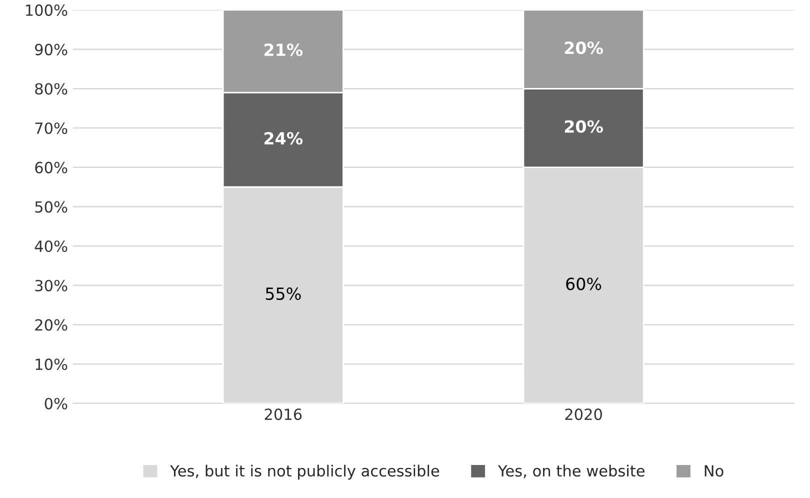 The width and height of the screenshot is (810, 498). Describe the element at coordinates (283, 293) in the screenshot. I see `data-label: 55%` at that location.